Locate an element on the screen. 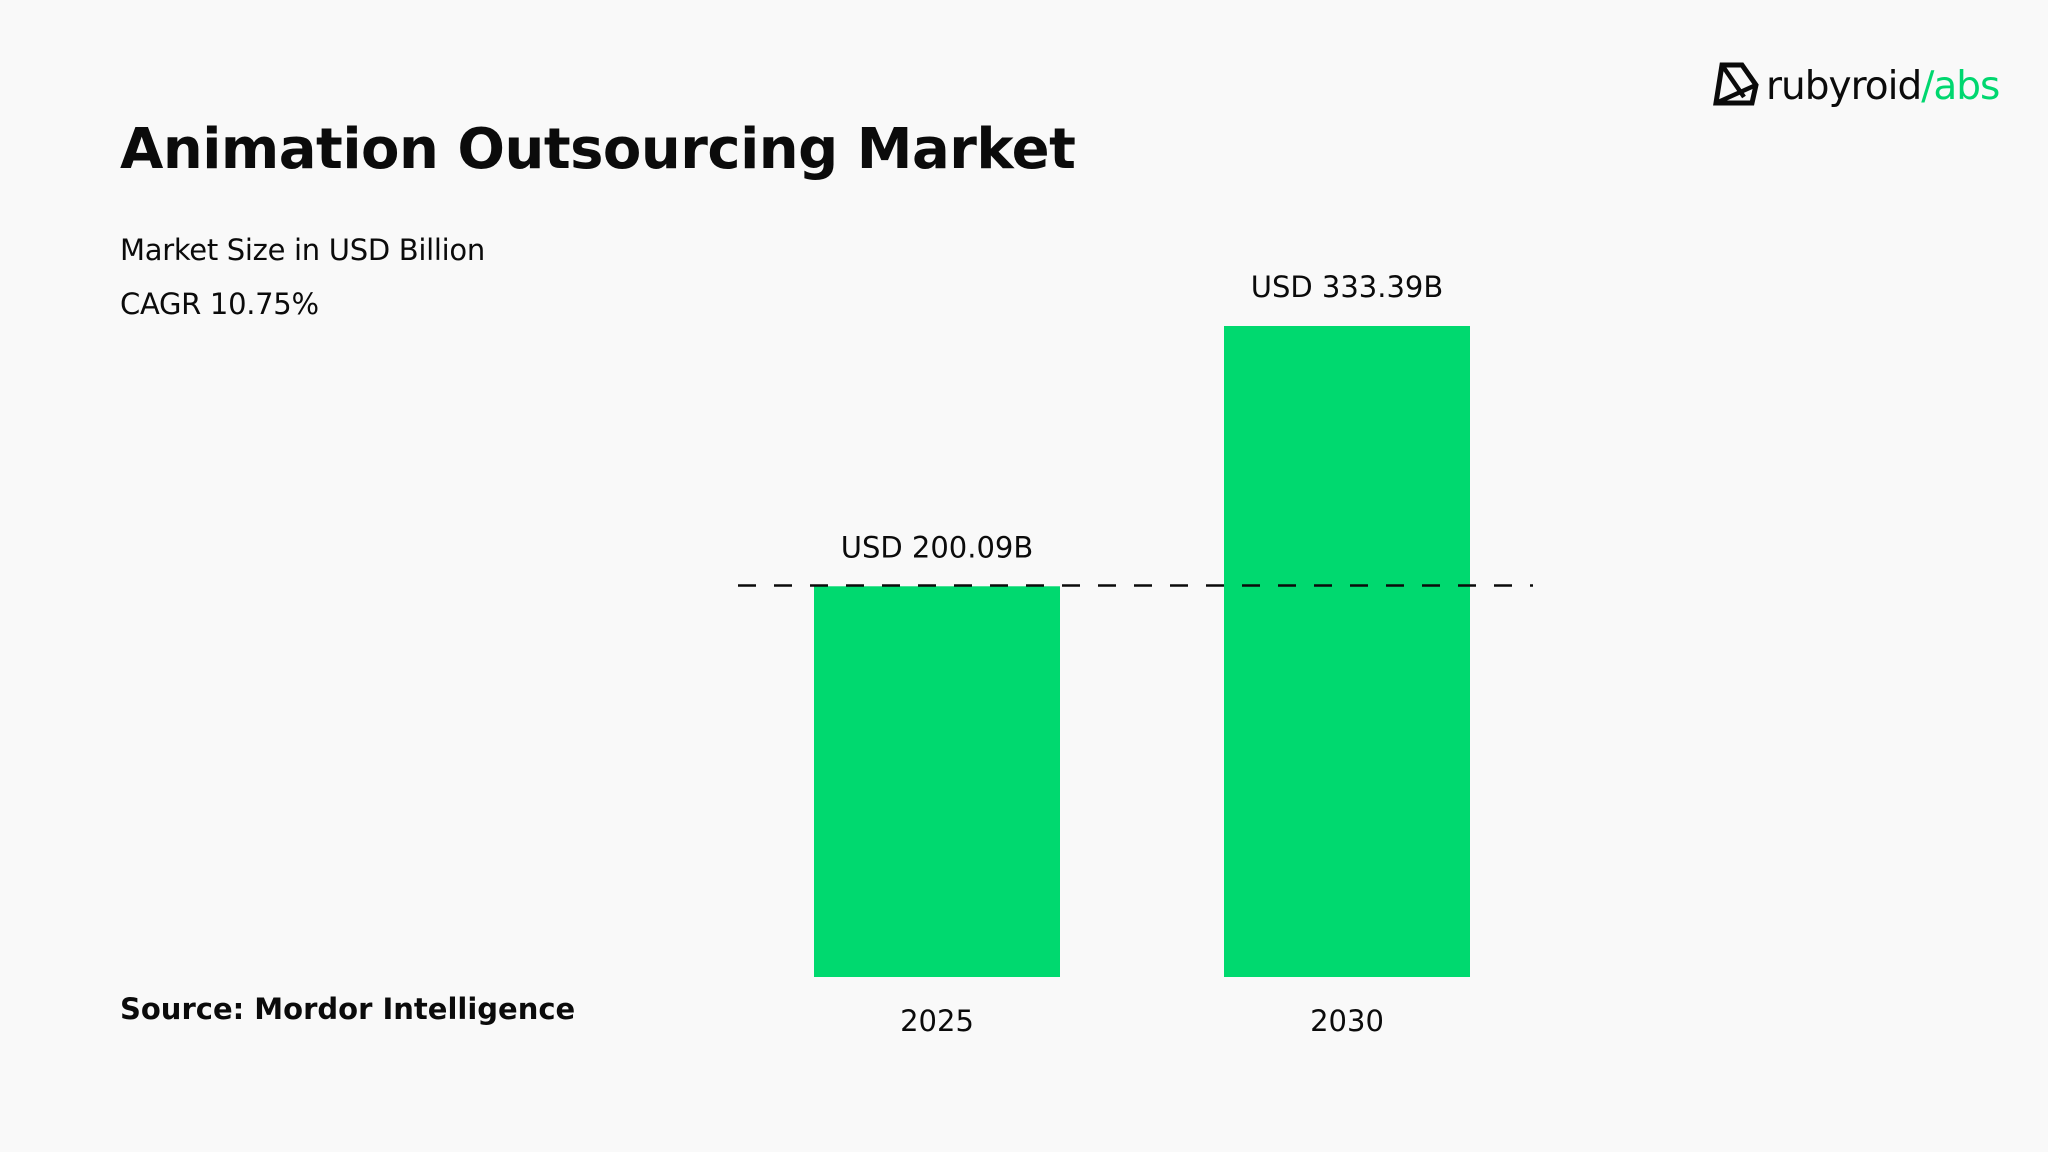 The image size is (2048, 1152). x-tick-label-2025: 2025 is located at coordinates (937, 1021).